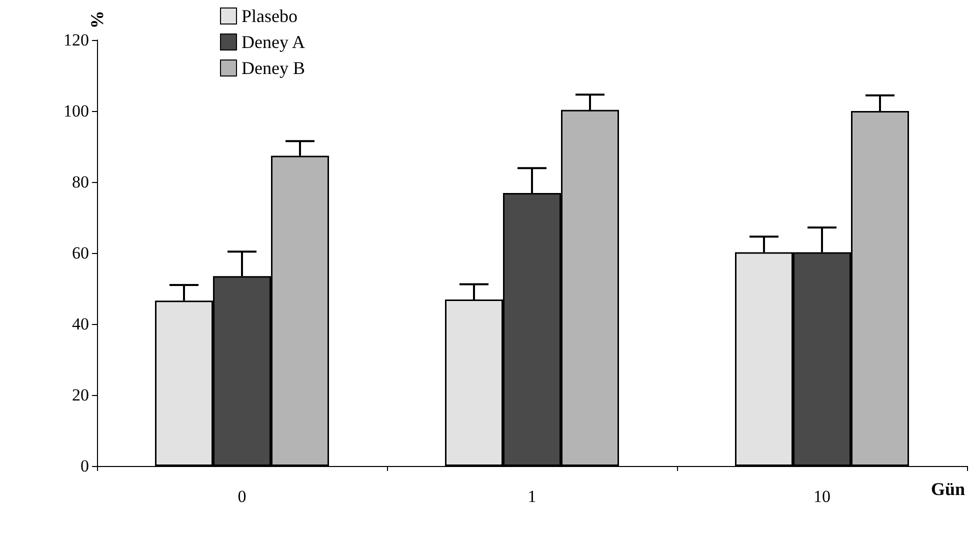 The image size is (979, 549). I want to click on x-tick-label: 0, so click(242, 496).